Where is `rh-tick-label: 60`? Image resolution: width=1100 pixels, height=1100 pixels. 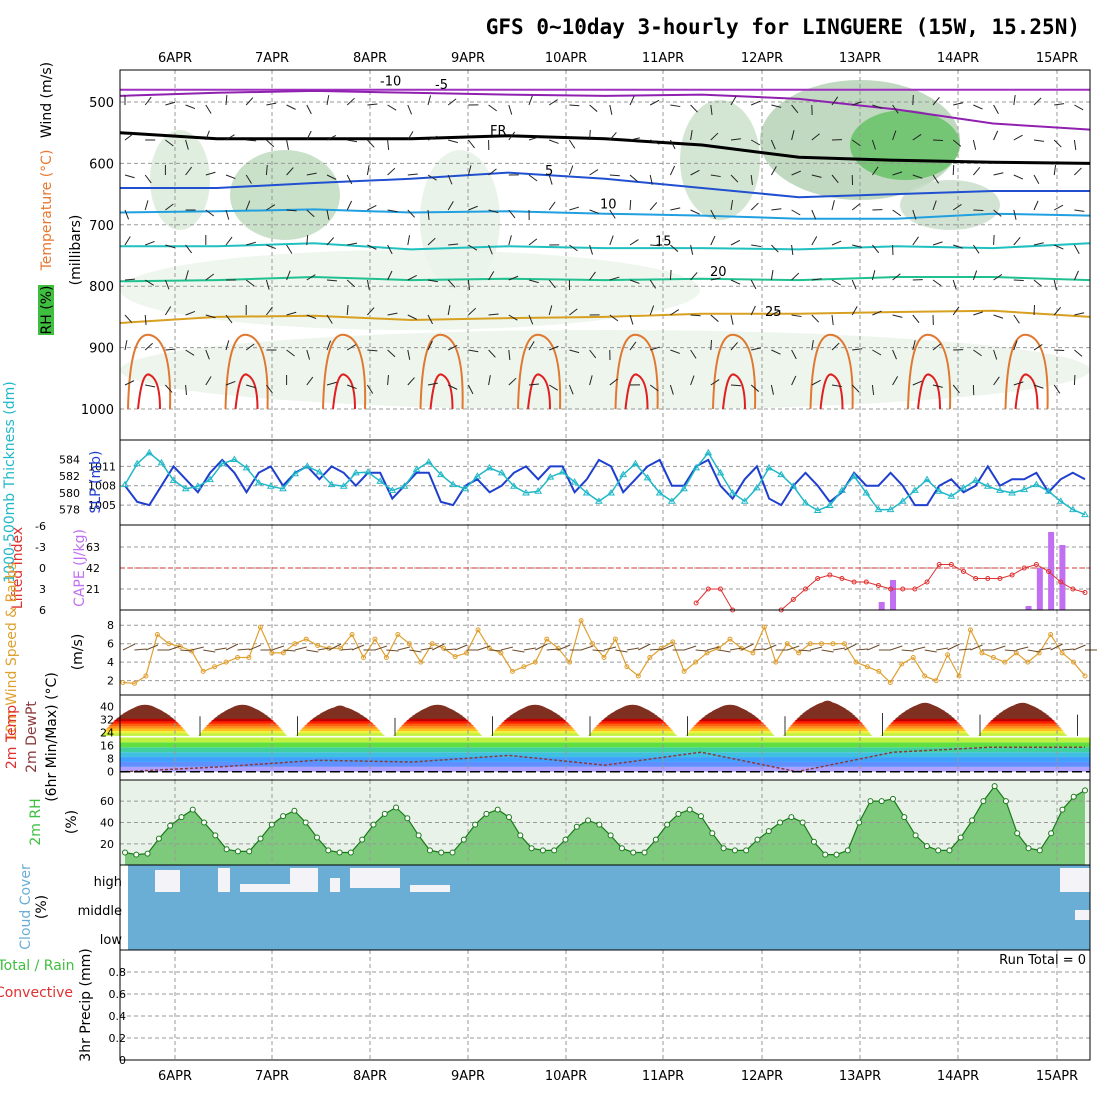 rh-tick-label: 60 is located at coordinates (107, 801).